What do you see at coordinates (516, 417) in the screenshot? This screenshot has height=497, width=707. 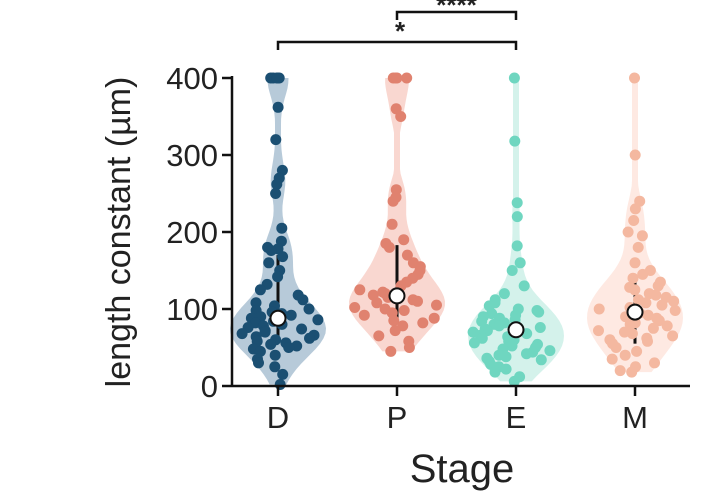 I see `x-tick-label-E: E` at bounding box center [516, 417].